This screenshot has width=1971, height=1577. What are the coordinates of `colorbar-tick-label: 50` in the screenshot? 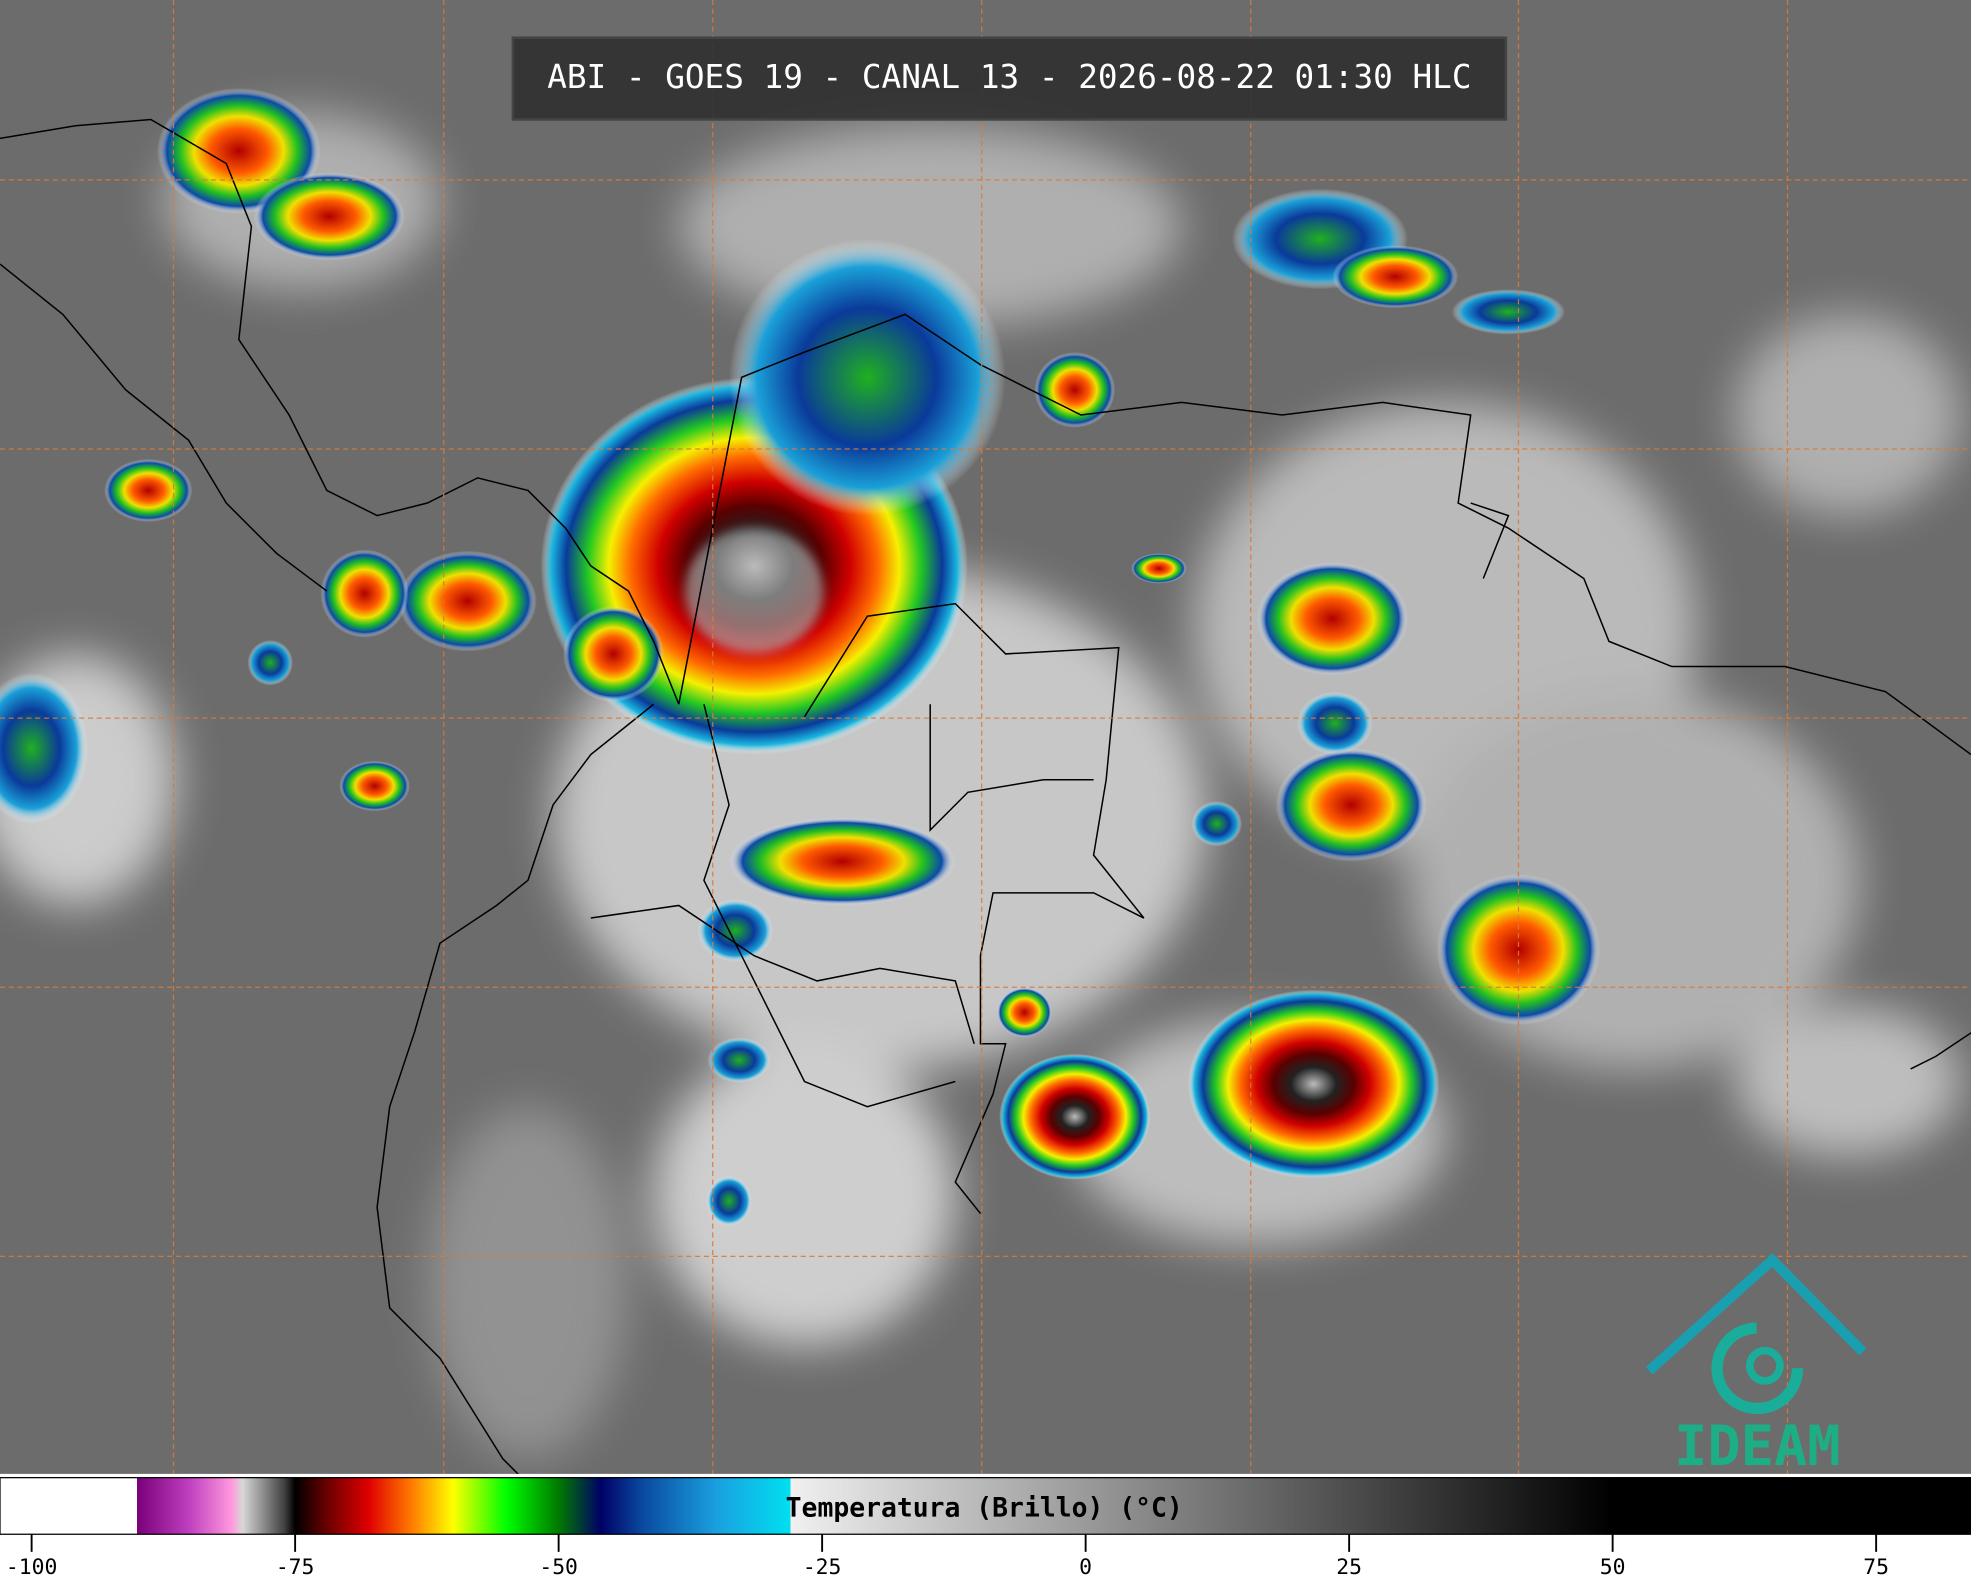 It's located at (1613, 1566).